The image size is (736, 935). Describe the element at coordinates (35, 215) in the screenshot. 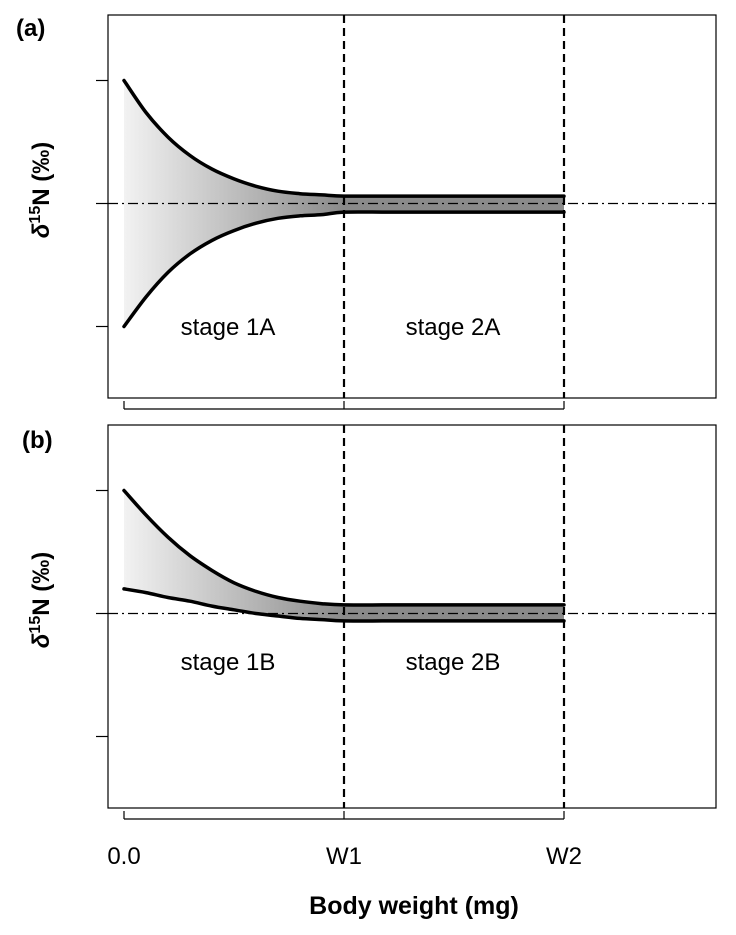

I see `panel-a-y-superscript: 15` at that location.